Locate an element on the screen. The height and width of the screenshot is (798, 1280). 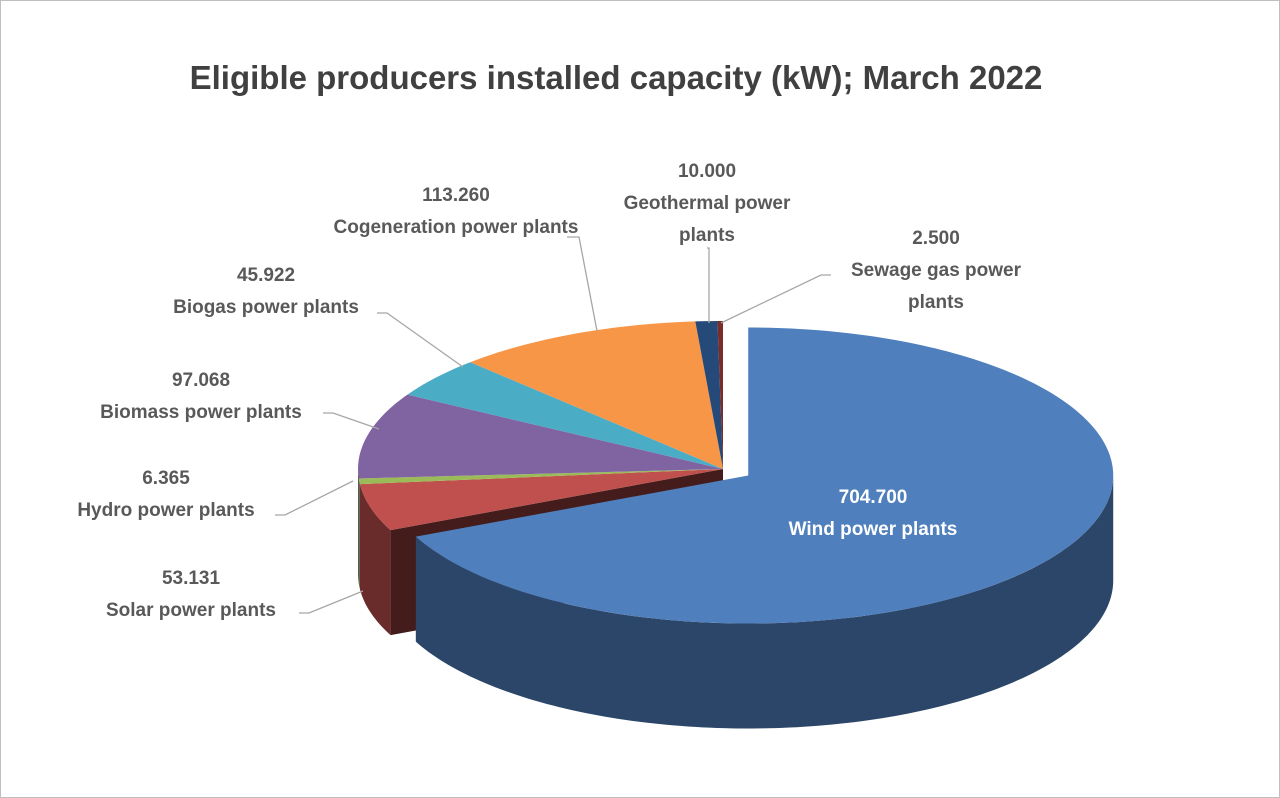
category-label: Cogeneration power plants is located at coordinates (456, 227).